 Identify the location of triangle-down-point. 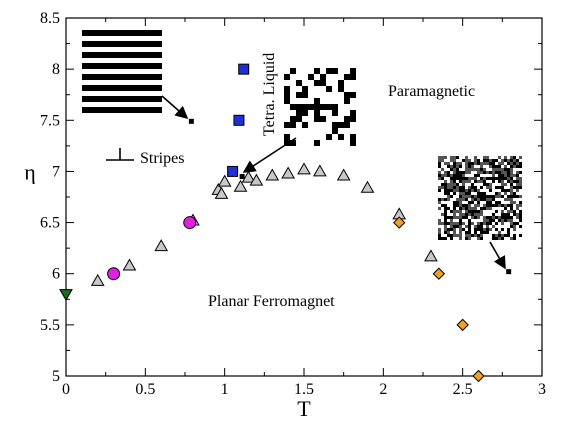
(66, 295).